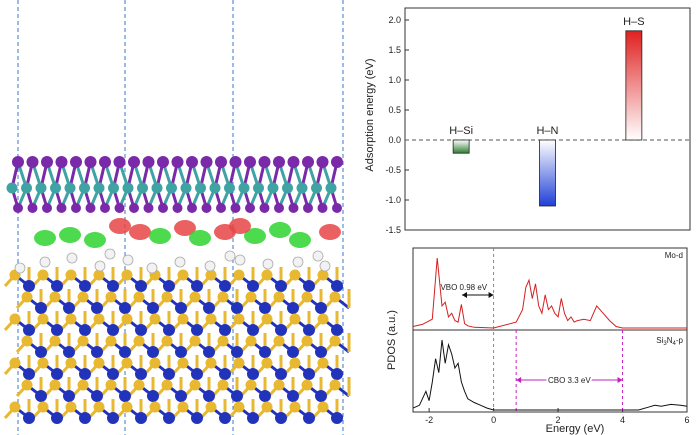  What do you see at coordinates (493, 420) in the screenshot?
I see `pdos-x-tick-label: 0` at bounding box center [493, 420].